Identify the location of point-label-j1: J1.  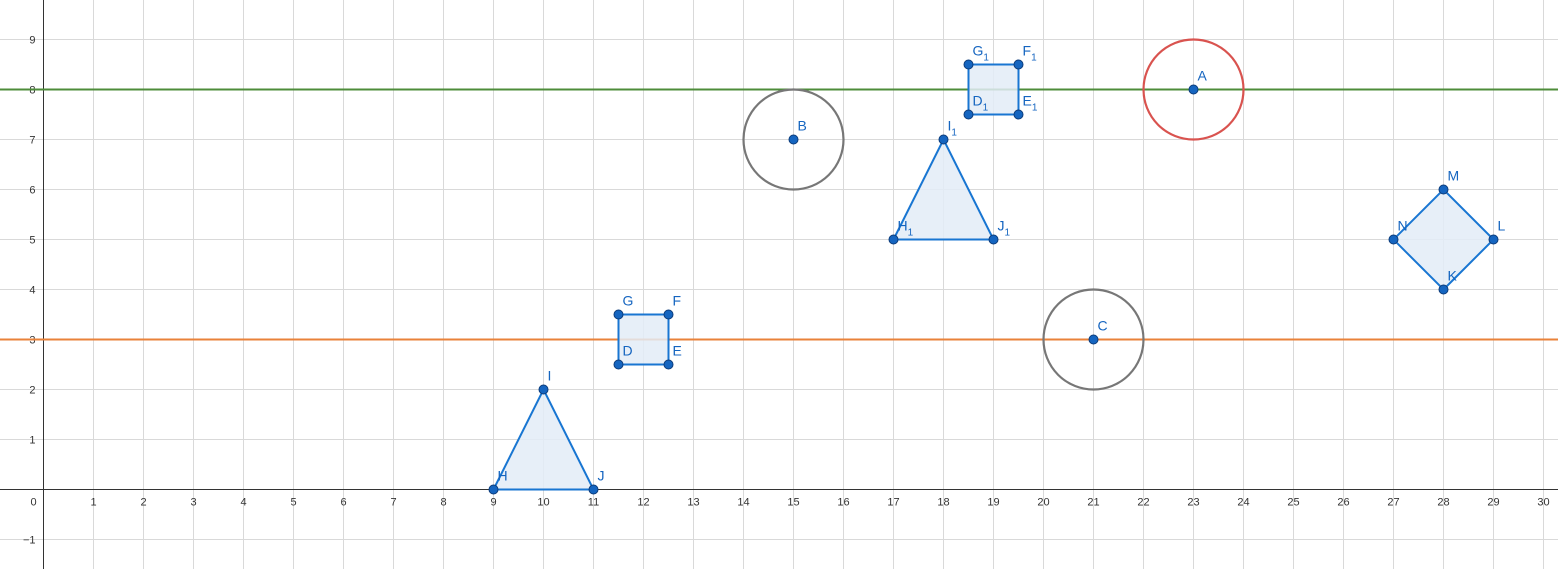
(1004, 228).